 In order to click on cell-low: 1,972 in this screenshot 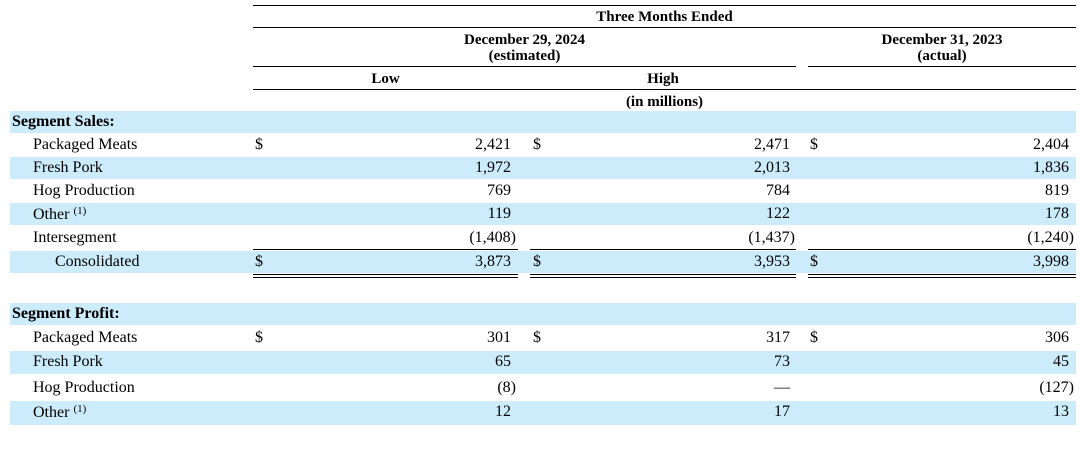, I will do `click(493, 167)`.